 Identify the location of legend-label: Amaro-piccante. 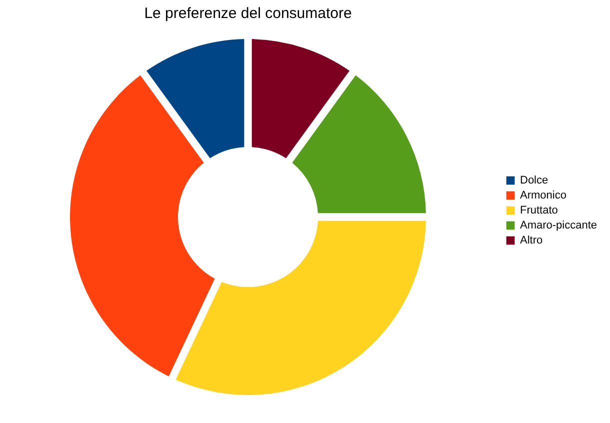
(559, 226).